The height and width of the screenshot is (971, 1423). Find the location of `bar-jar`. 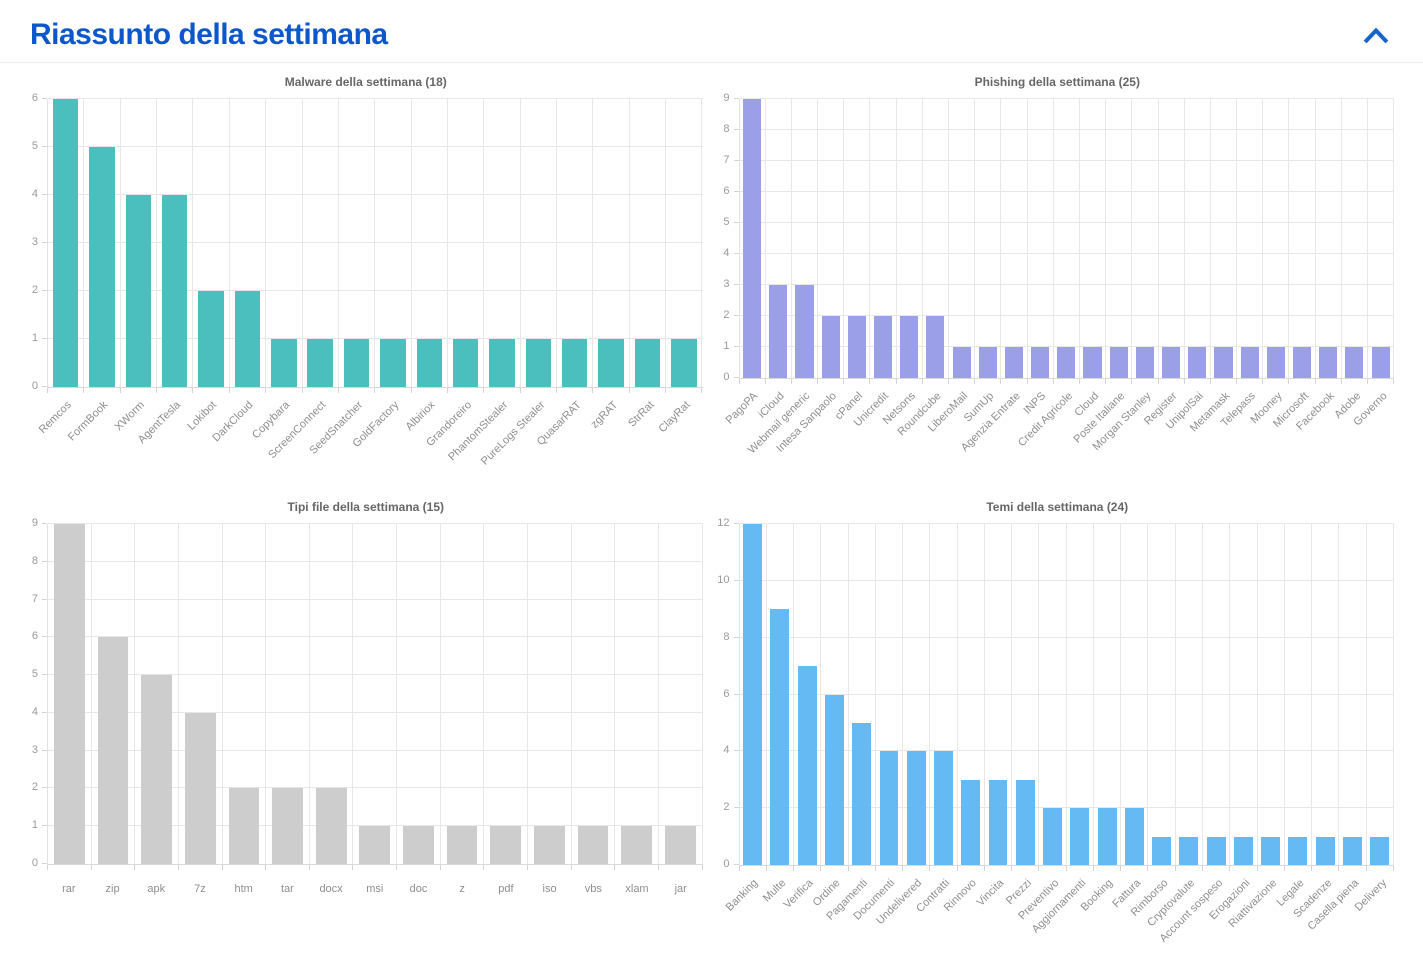

bar-jar is located at coordinates (680, 845).